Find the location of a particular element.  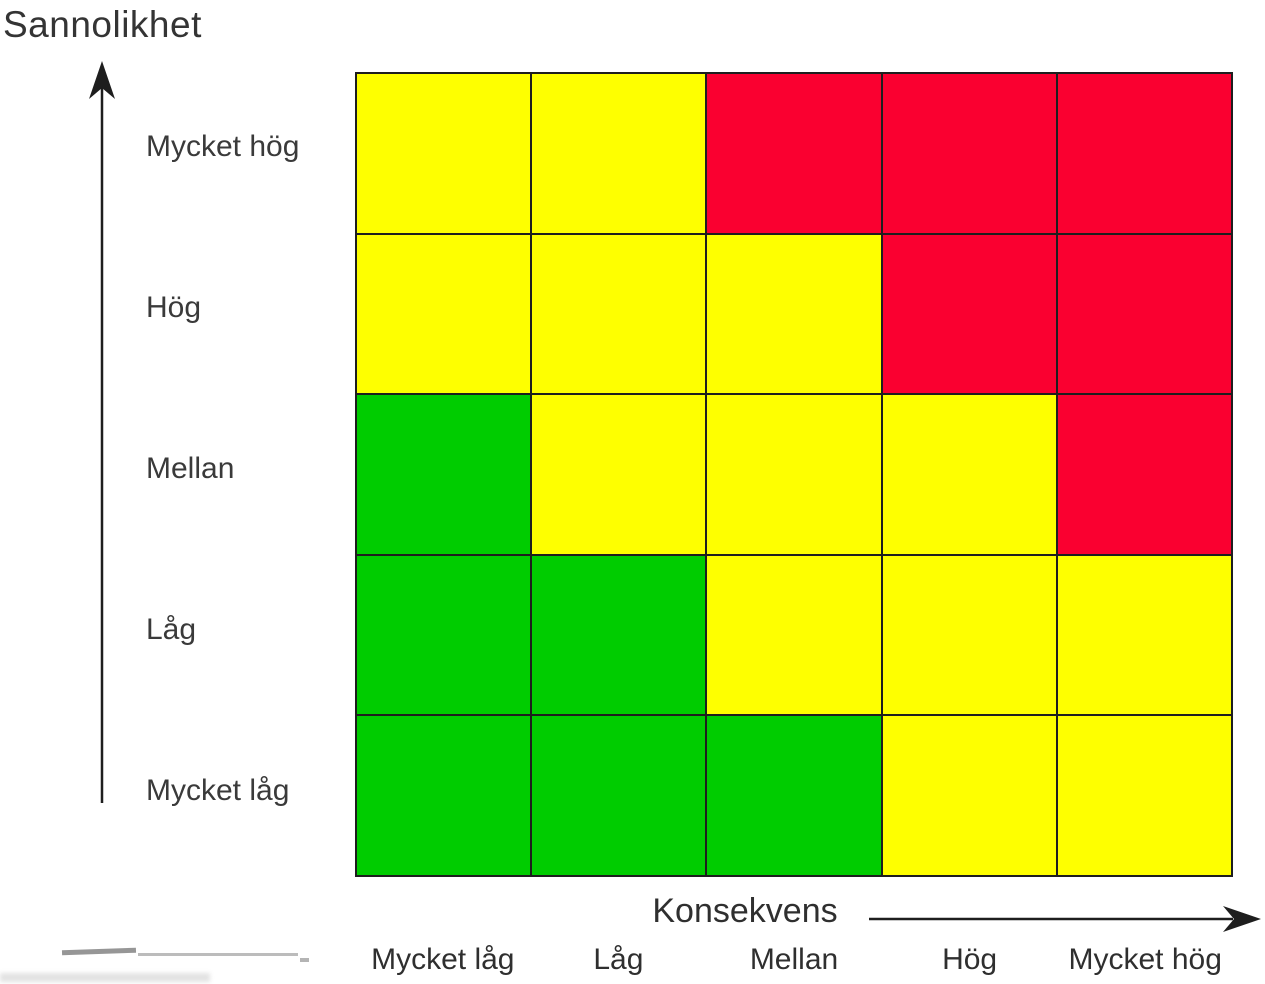

matrix-cell-r2c2-medium is located at coordinates (619, 314).